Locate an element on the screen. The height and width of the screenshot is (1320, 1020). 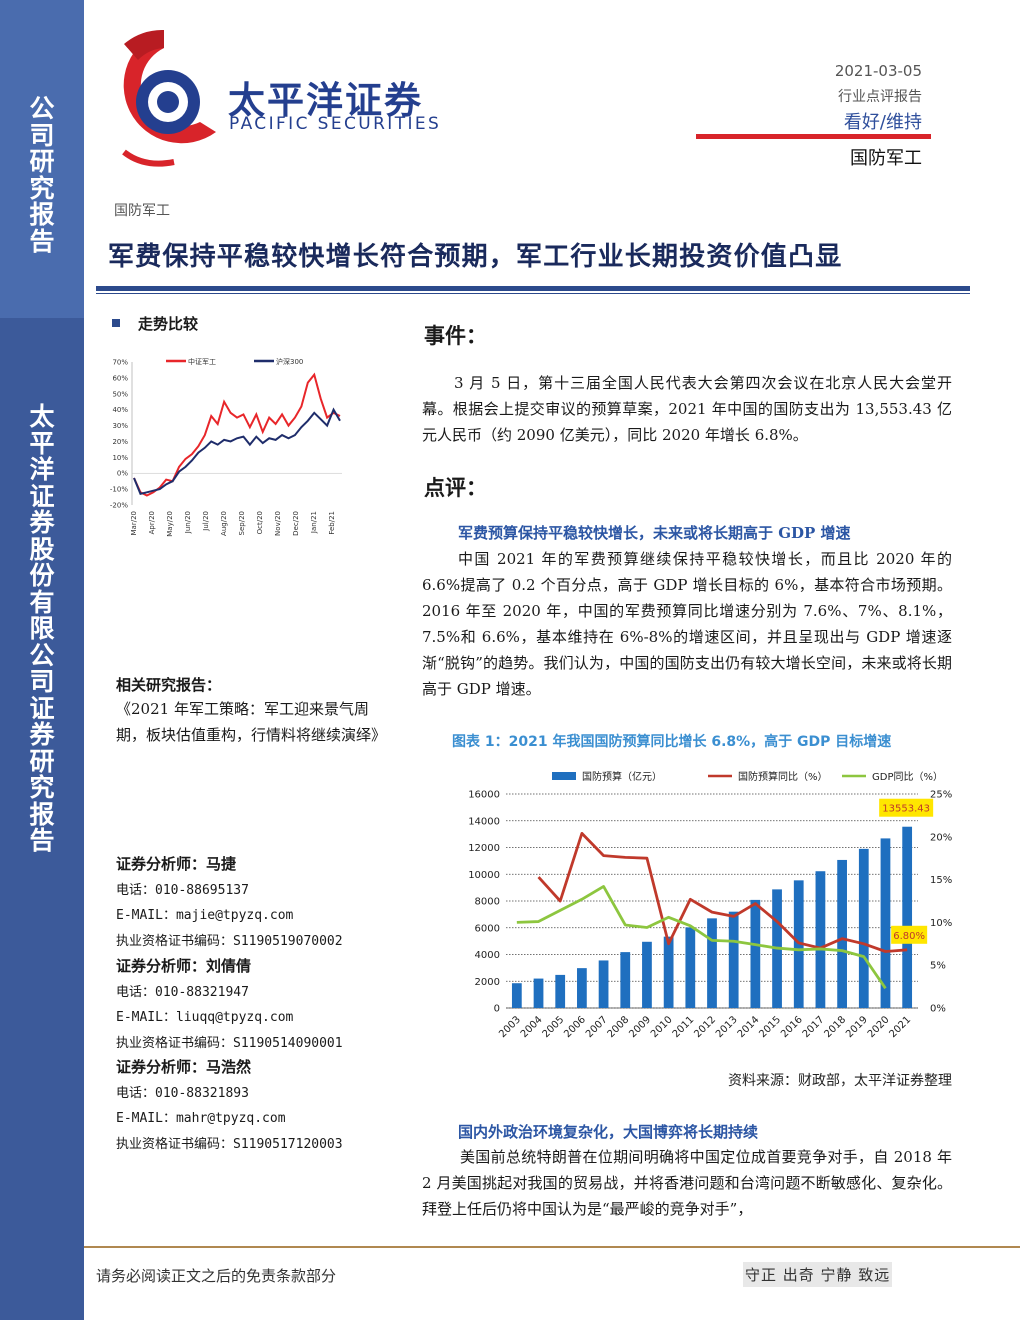
analyst-phone: 电话：010-88695137 is located at coordinates (182, 890).